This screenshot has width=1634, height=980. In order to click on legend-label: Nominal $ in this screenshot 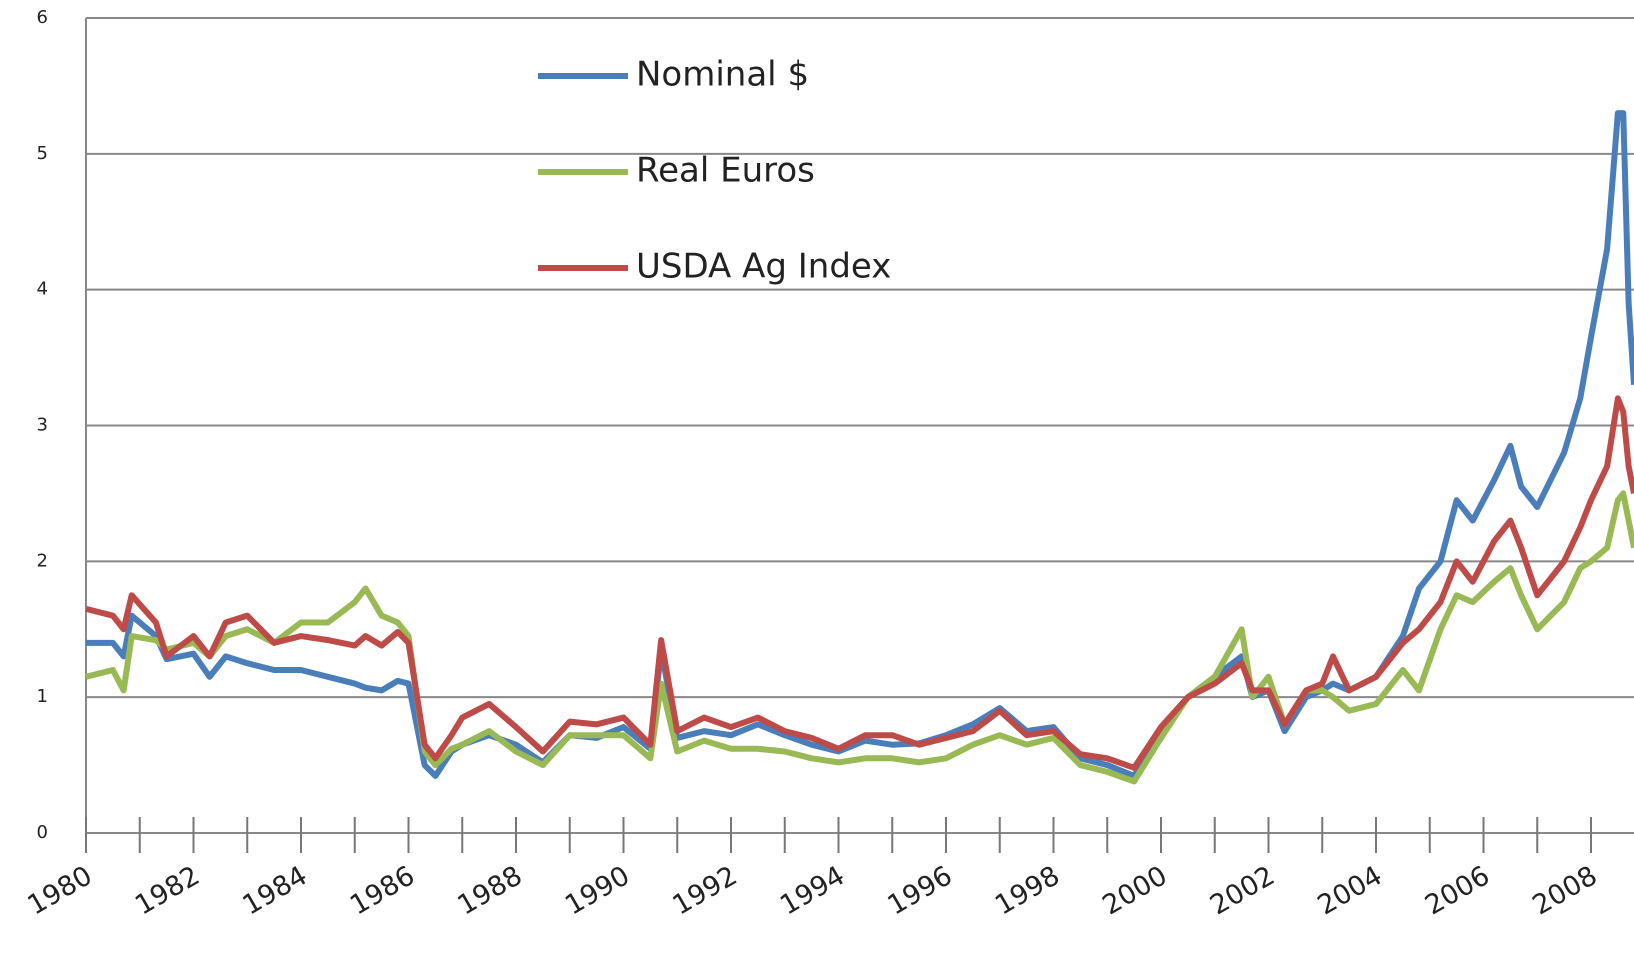, I will do `click(722, 75)`.